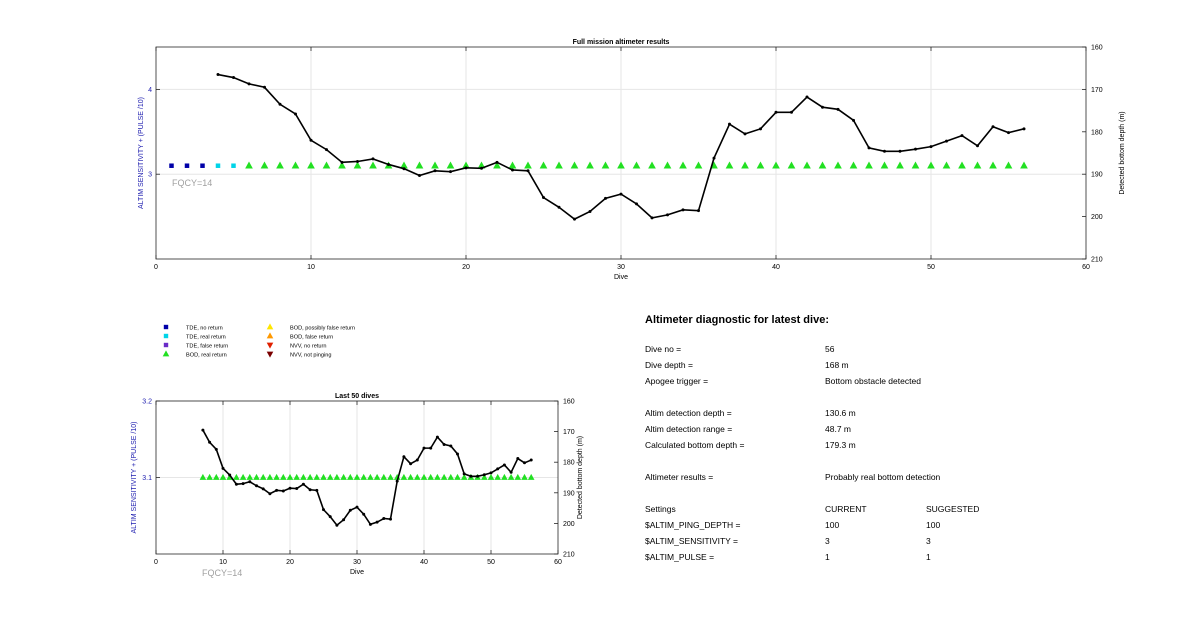  What do you see at coordinates (827, 541) in the screenshot?
I see `setting-current: 3` at bounding box center [827, 541].